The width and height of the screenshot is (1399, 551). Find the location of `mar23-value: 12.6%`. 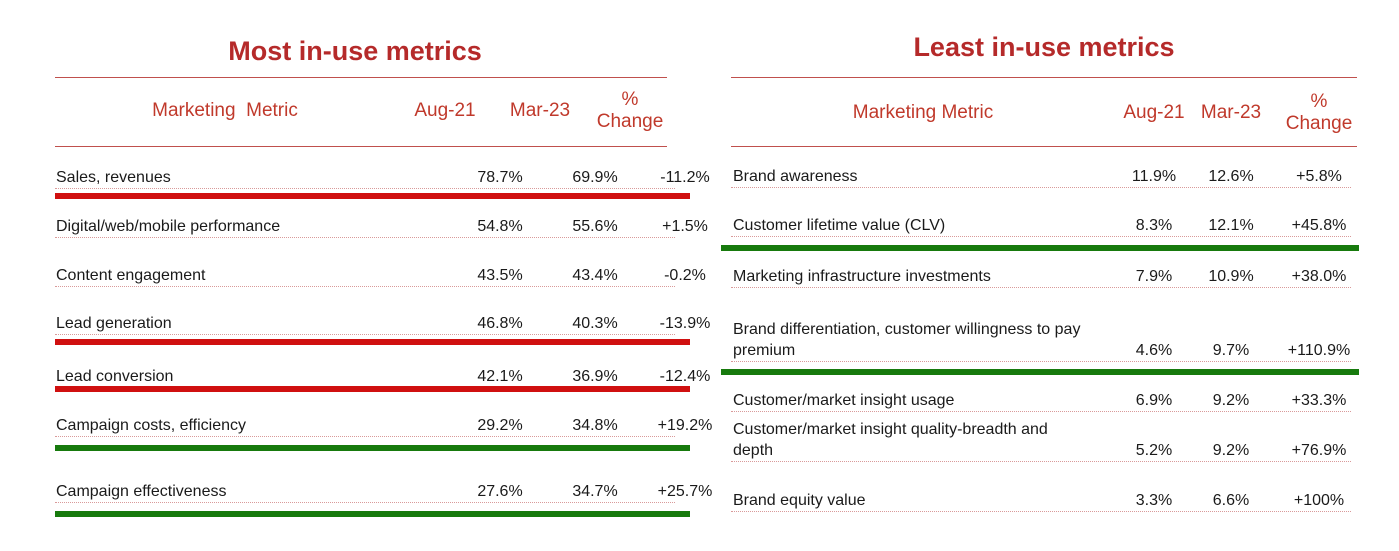

mar23-value: 12.6% is located at coordinates (1231, 176).